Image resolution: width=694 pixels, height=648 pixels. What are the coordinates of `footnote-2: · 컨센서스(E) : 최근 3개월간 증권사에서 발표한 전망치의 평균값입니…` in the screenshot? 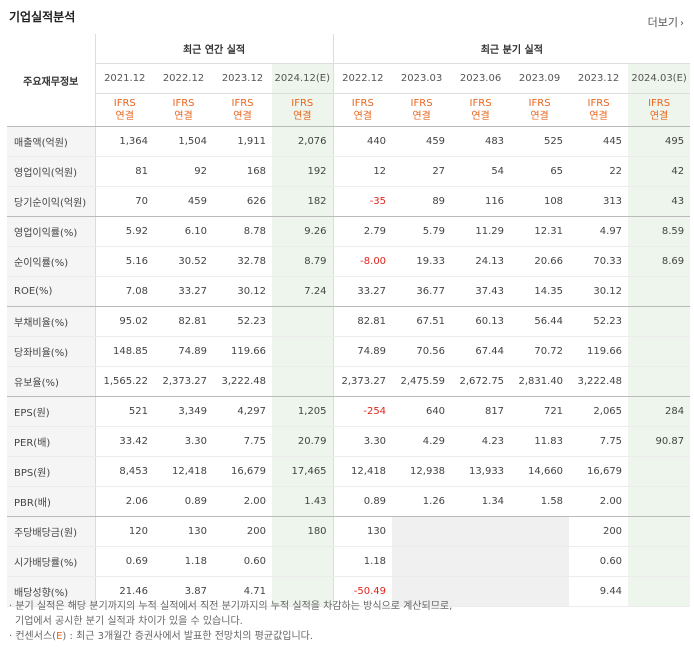 It's located at (230, 636).